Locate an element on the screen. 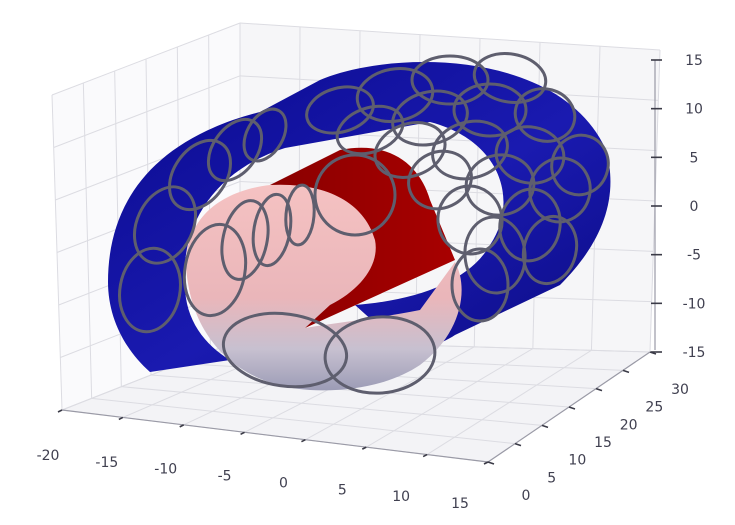 This screenshot has width=735, height=525. x-tick-label: -20 is located at coordinates (48, 456).